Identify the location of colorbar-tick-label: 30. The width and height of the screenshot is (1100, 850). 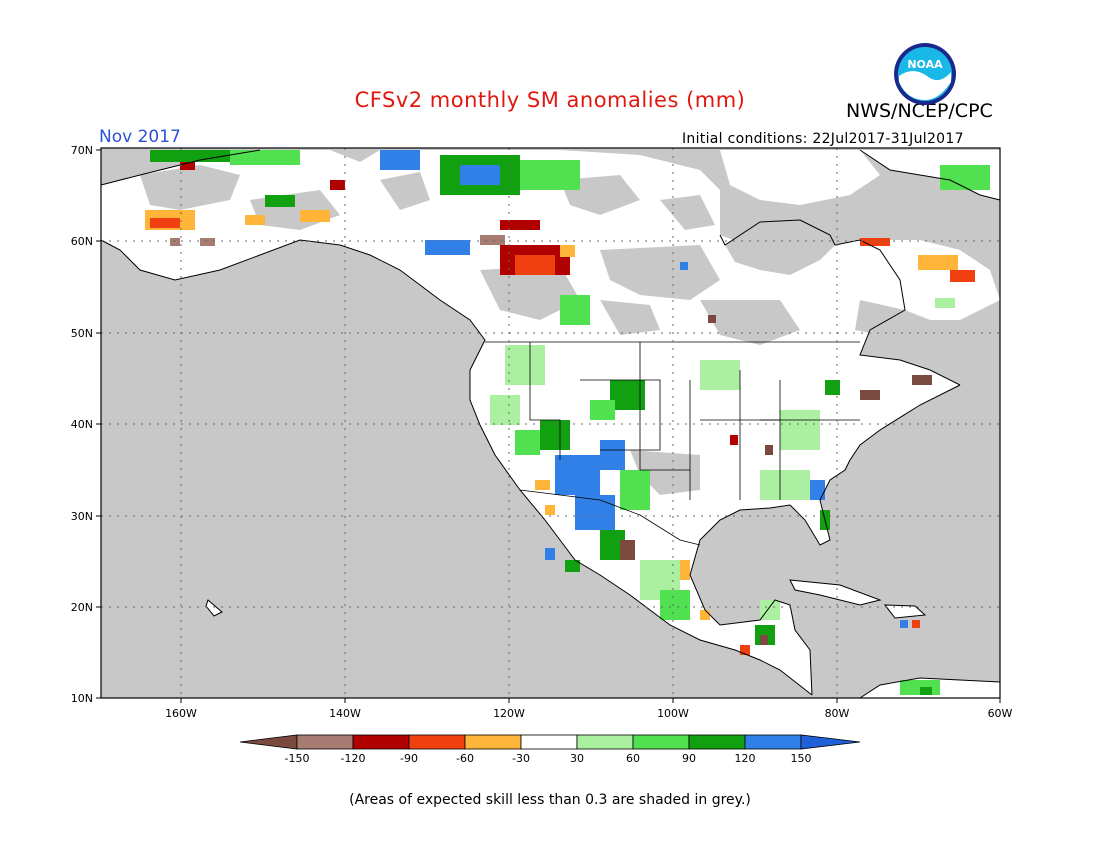
(577, 758).